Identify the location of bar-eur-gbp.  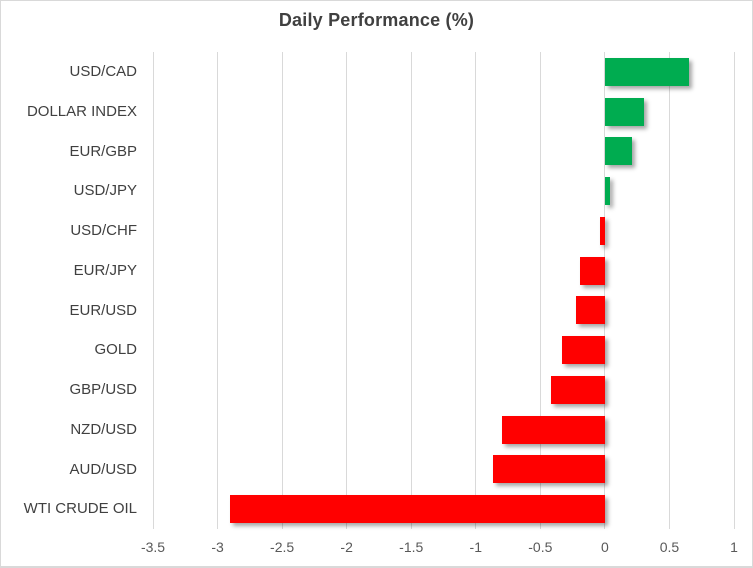
(618, 151).